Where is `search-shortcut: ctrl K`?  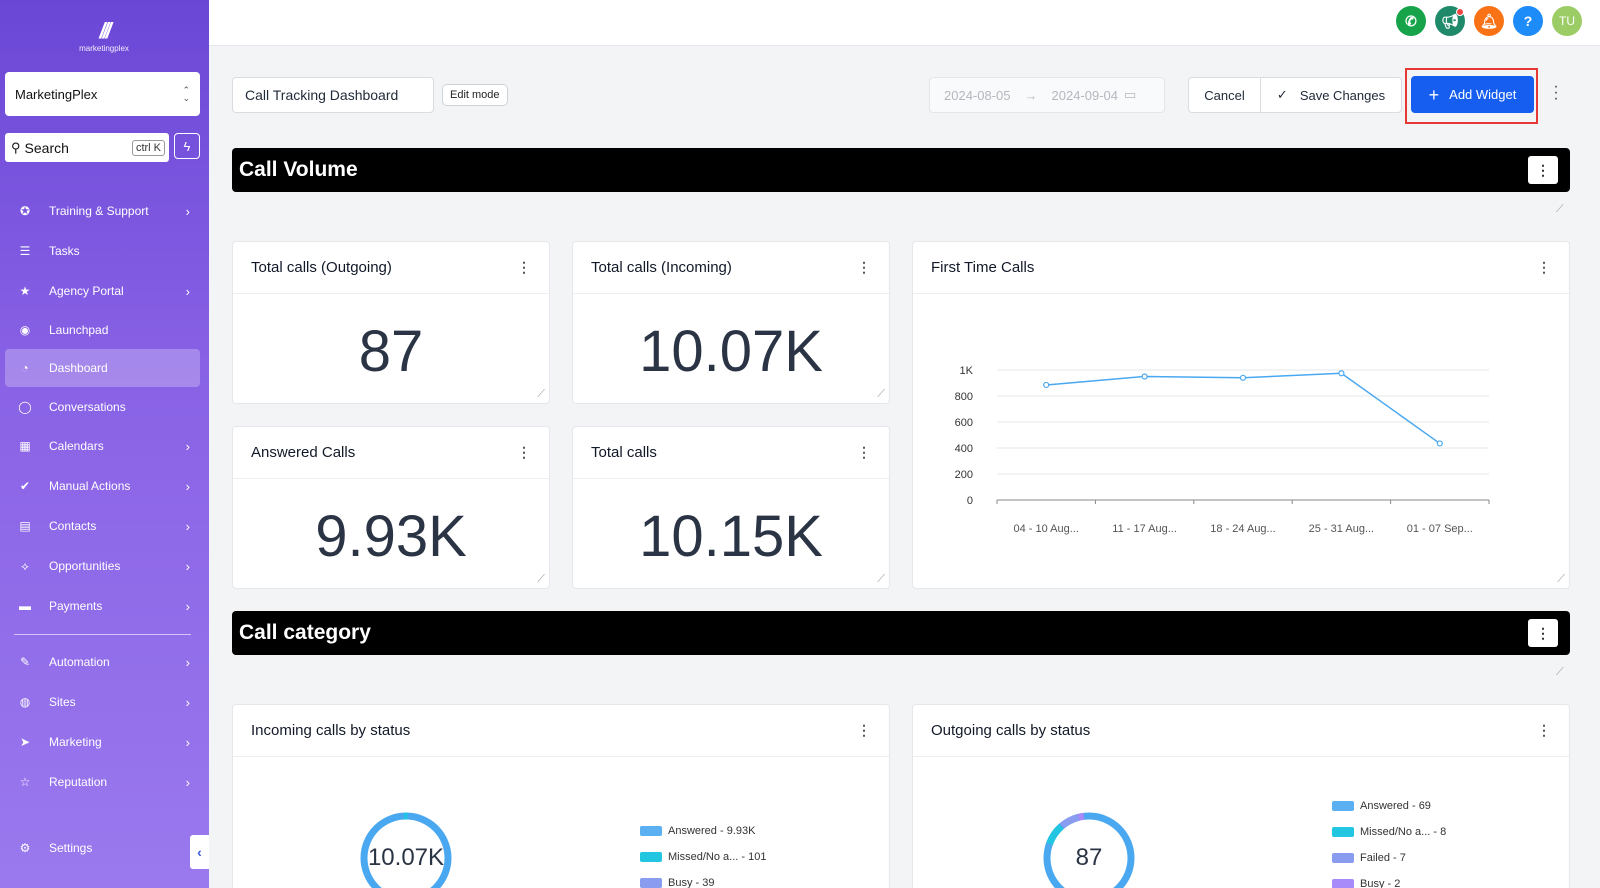
search-shortcut: ctrl K is located at coordinates (148, 147).